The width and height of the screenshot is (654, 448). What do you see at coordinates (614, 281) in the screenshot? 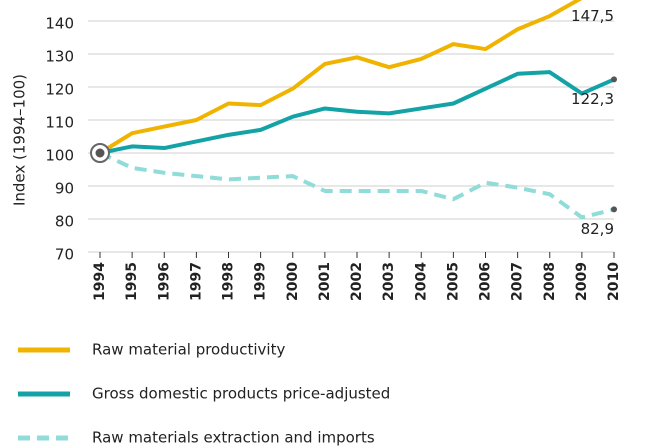
I see `x-tick-label: 2010` at bounding box center [614, 281].